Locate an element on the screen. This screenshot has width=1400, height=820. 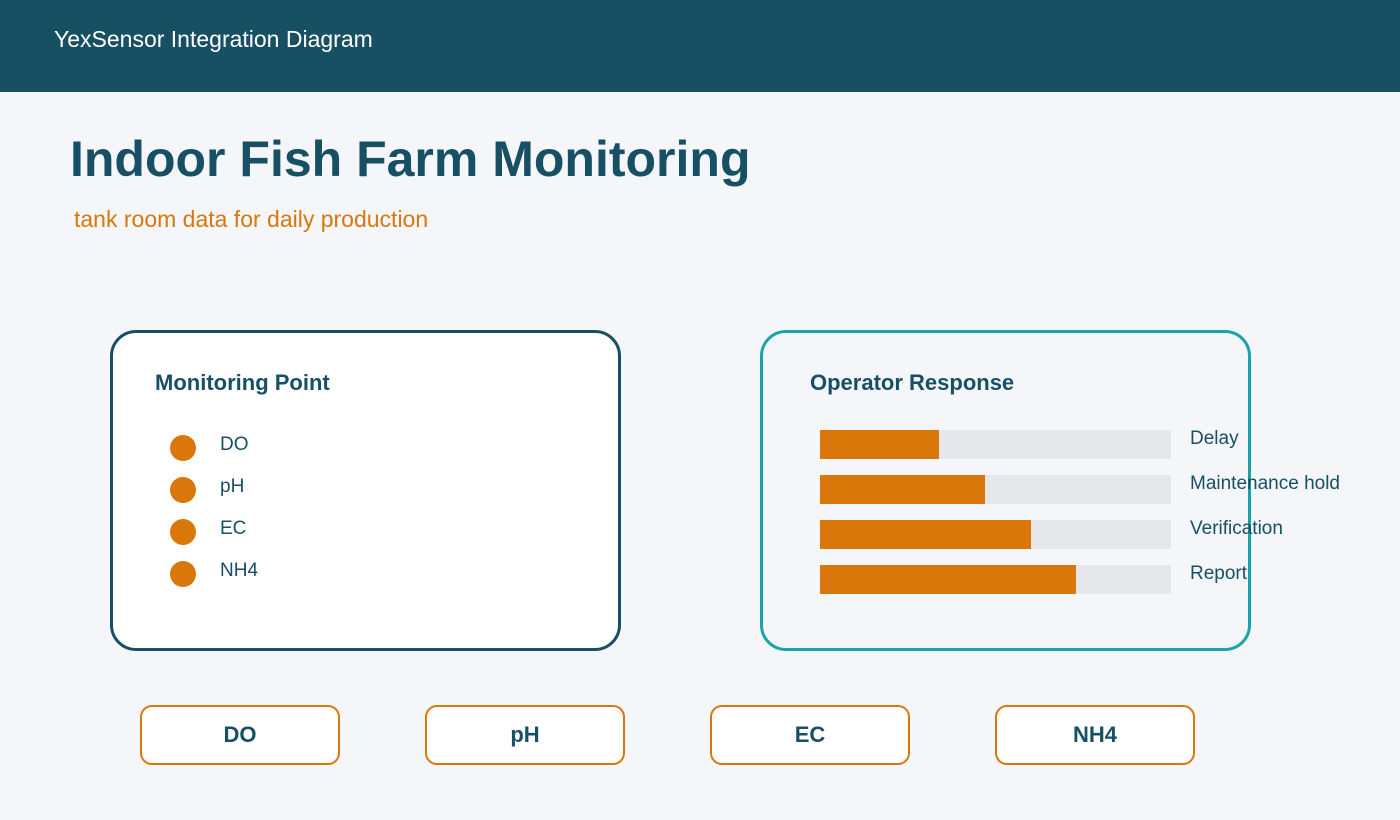
response-card is located at coordinates (1005, 490).